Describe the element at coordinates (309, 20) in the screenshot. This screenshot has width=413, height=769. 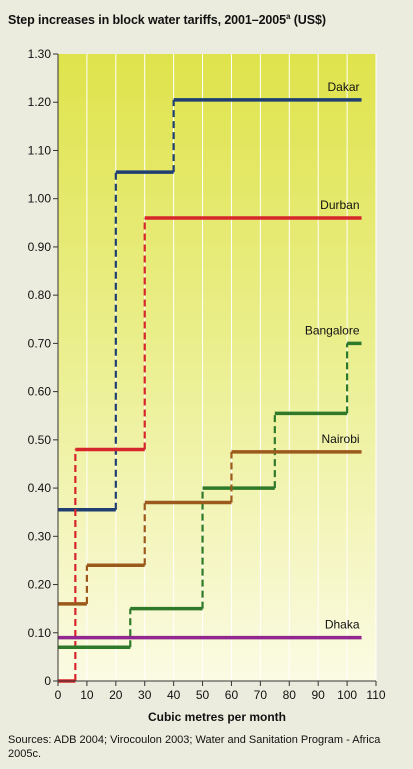
I see `chart-title-unit: (US$)` at that location.